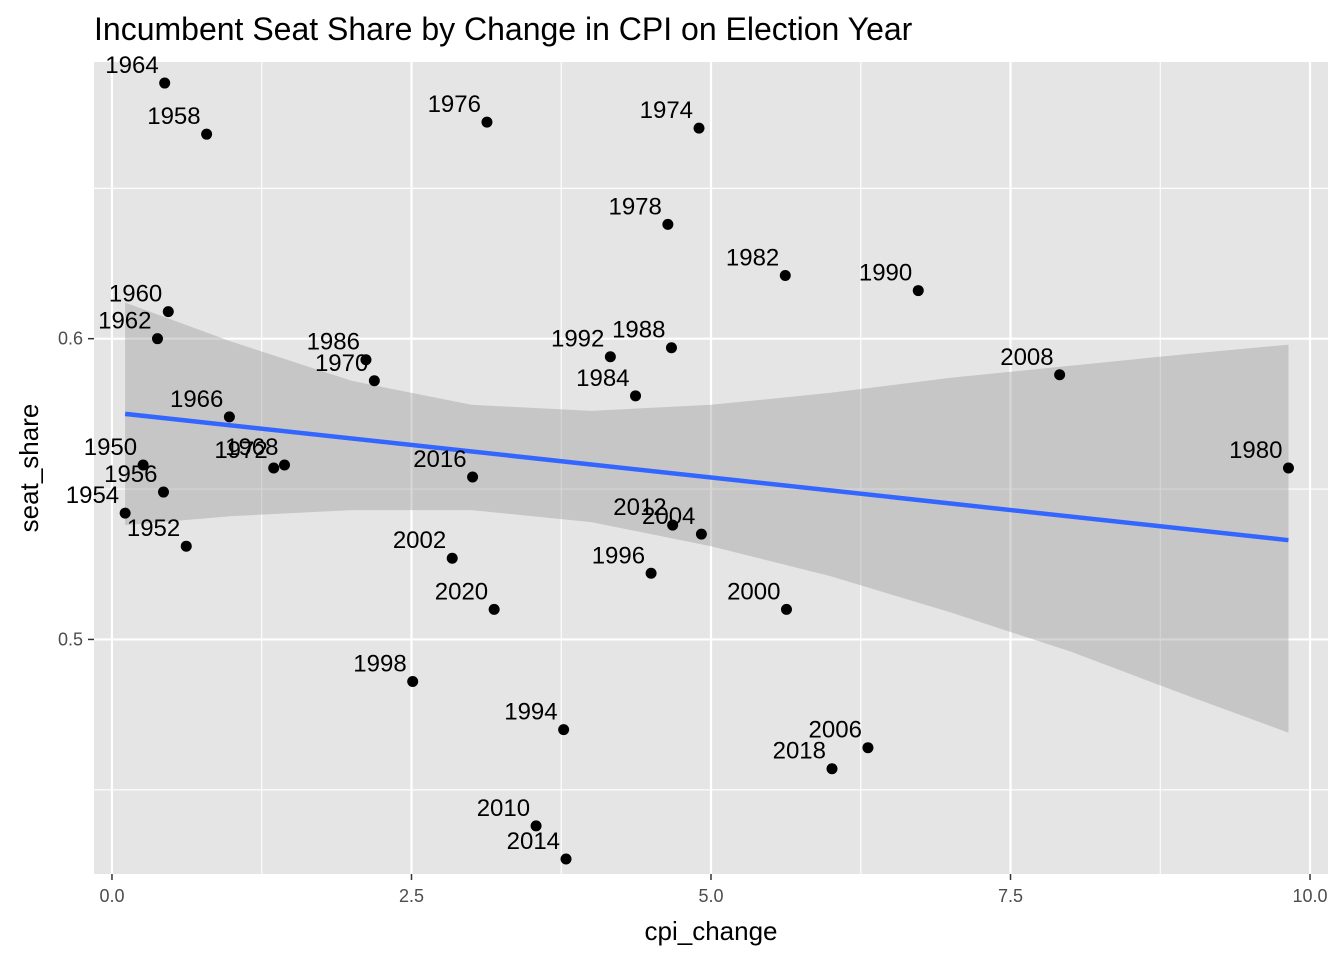 This screenshot has height=960, width=1344. What do you see at coordinates (379, 664) in the screenshot?
I see `point-label-1998: 1998` at bounding box center [379, 664].